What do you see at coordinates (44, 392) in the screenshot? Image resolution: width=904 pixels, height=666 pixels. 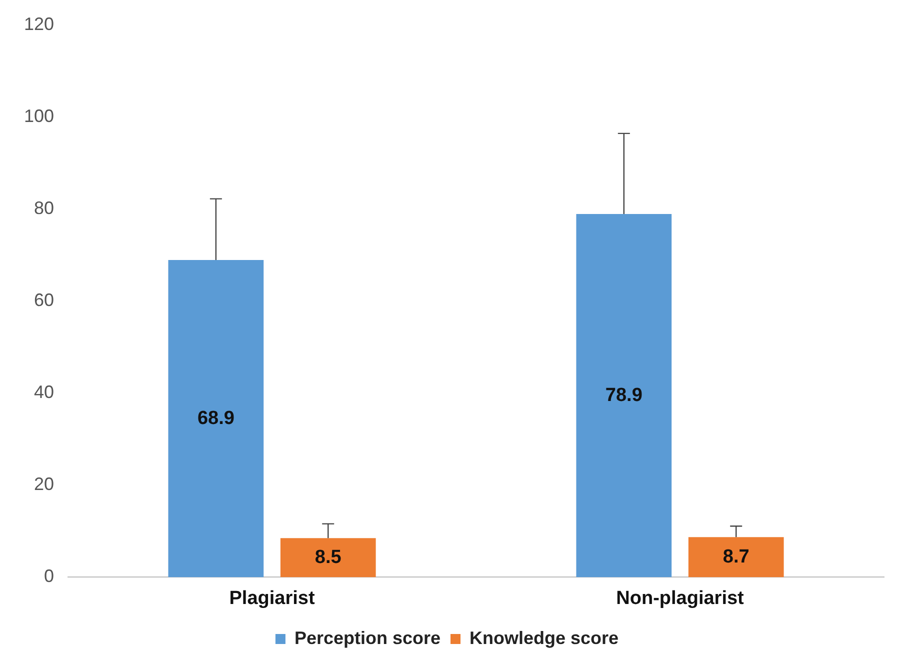 I see `y-tick-label: 40` at bounding box center [44, 392].